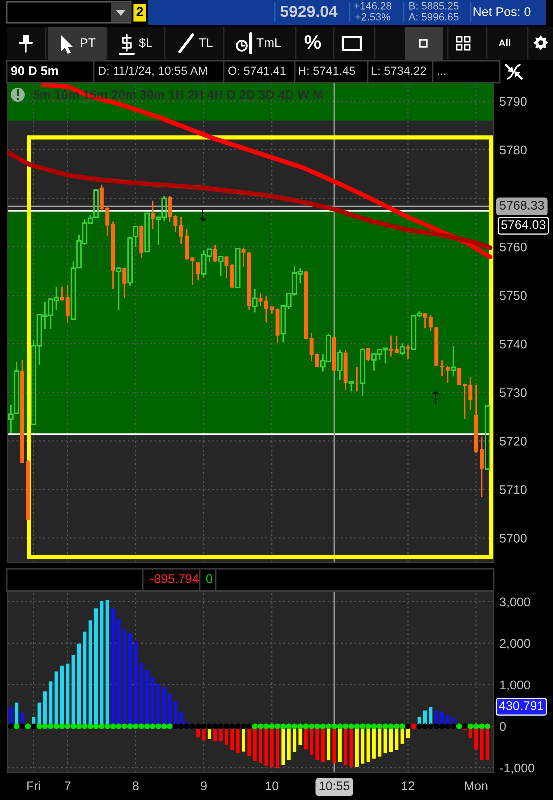 The height and width of the screenshot is (800, 553). I want to click on x-tick-label: 10:55, so click(335, 786).